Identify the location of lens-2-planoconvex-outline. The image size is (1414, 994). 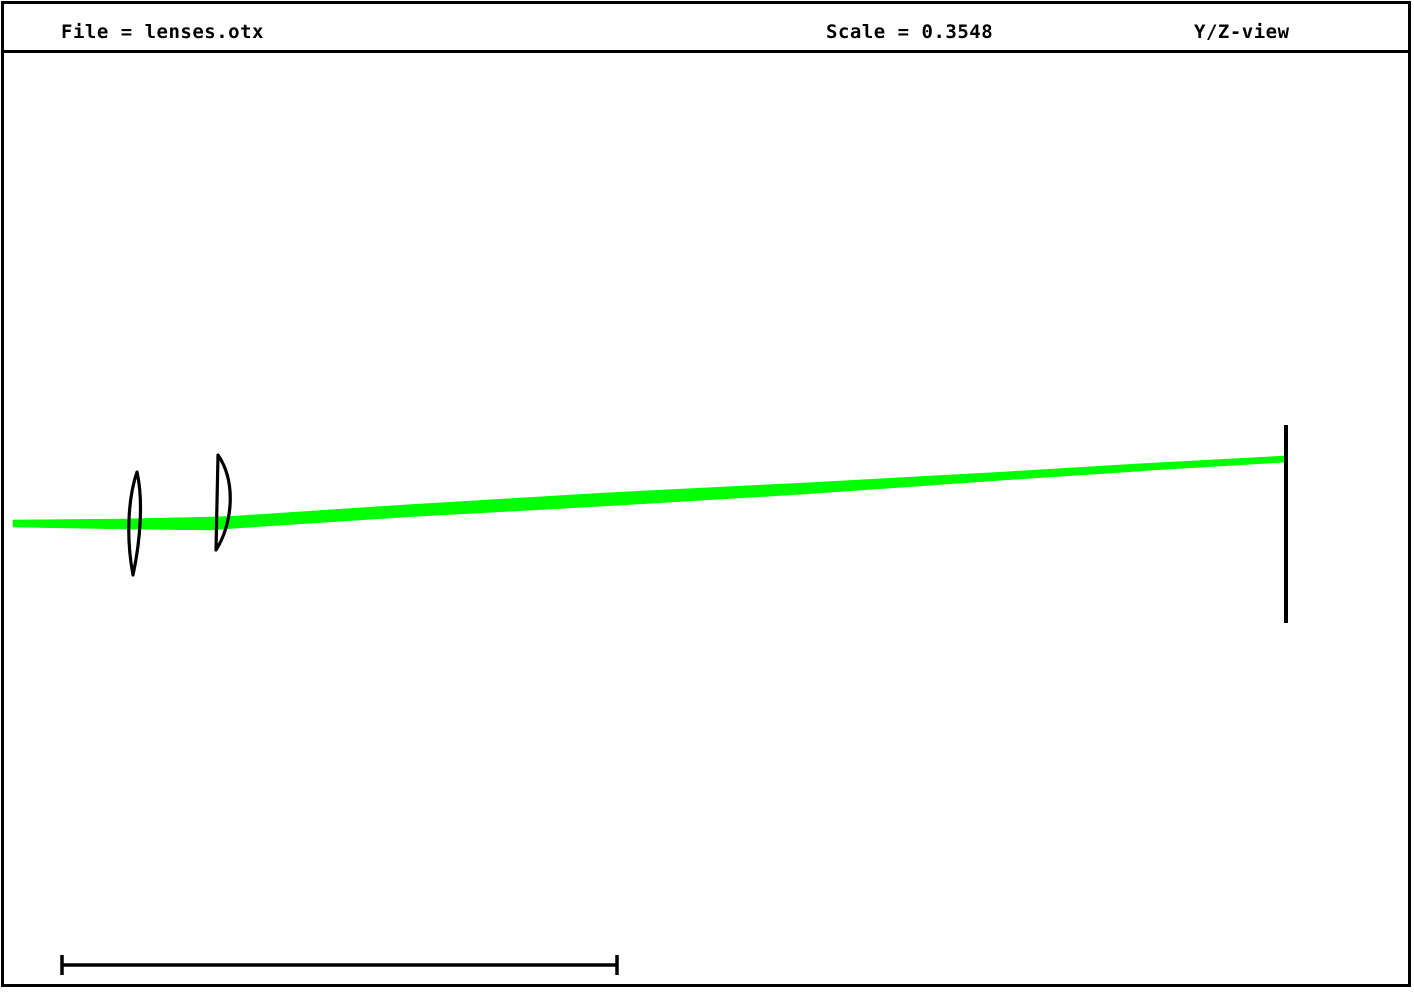
(223, 502).